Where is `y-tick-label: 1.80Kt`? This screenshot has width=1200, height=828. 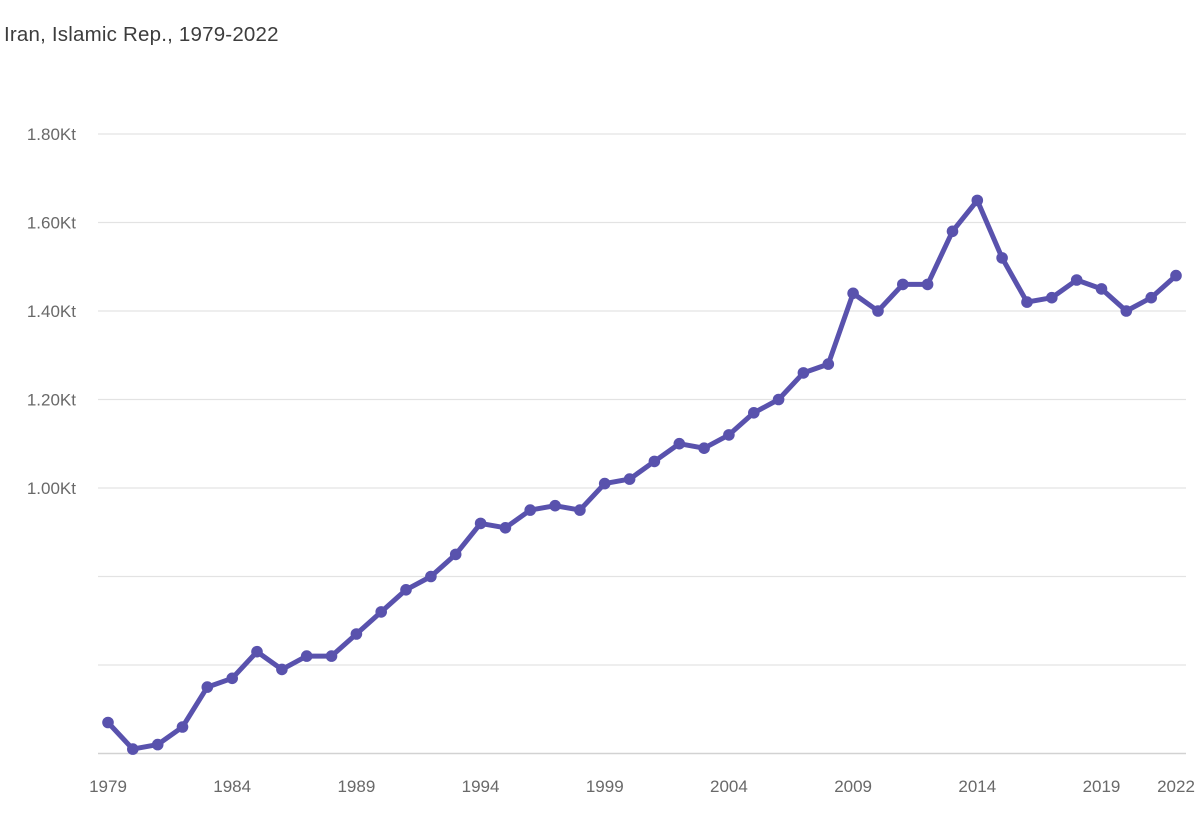
y-tick-label: 1.80Kt is located at coordinates (51, 134).